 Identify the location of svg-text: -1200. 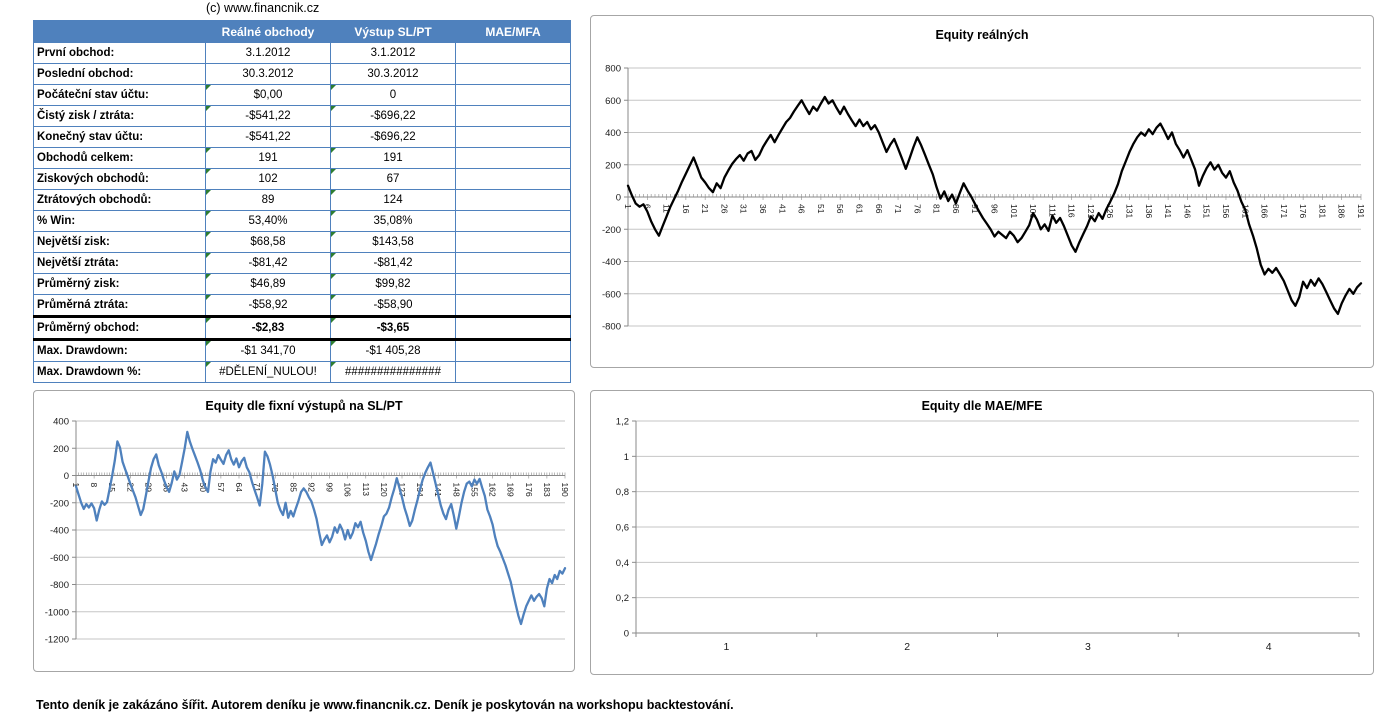
(57, 640).